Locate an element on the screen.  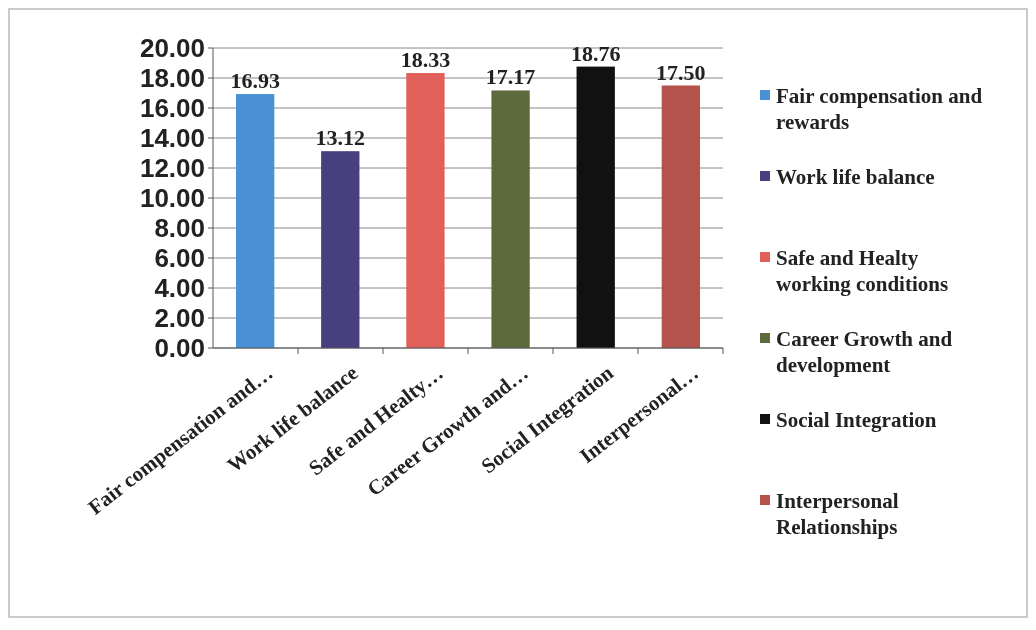
legend-label: Work life balance is located at coordinates (855, 177).